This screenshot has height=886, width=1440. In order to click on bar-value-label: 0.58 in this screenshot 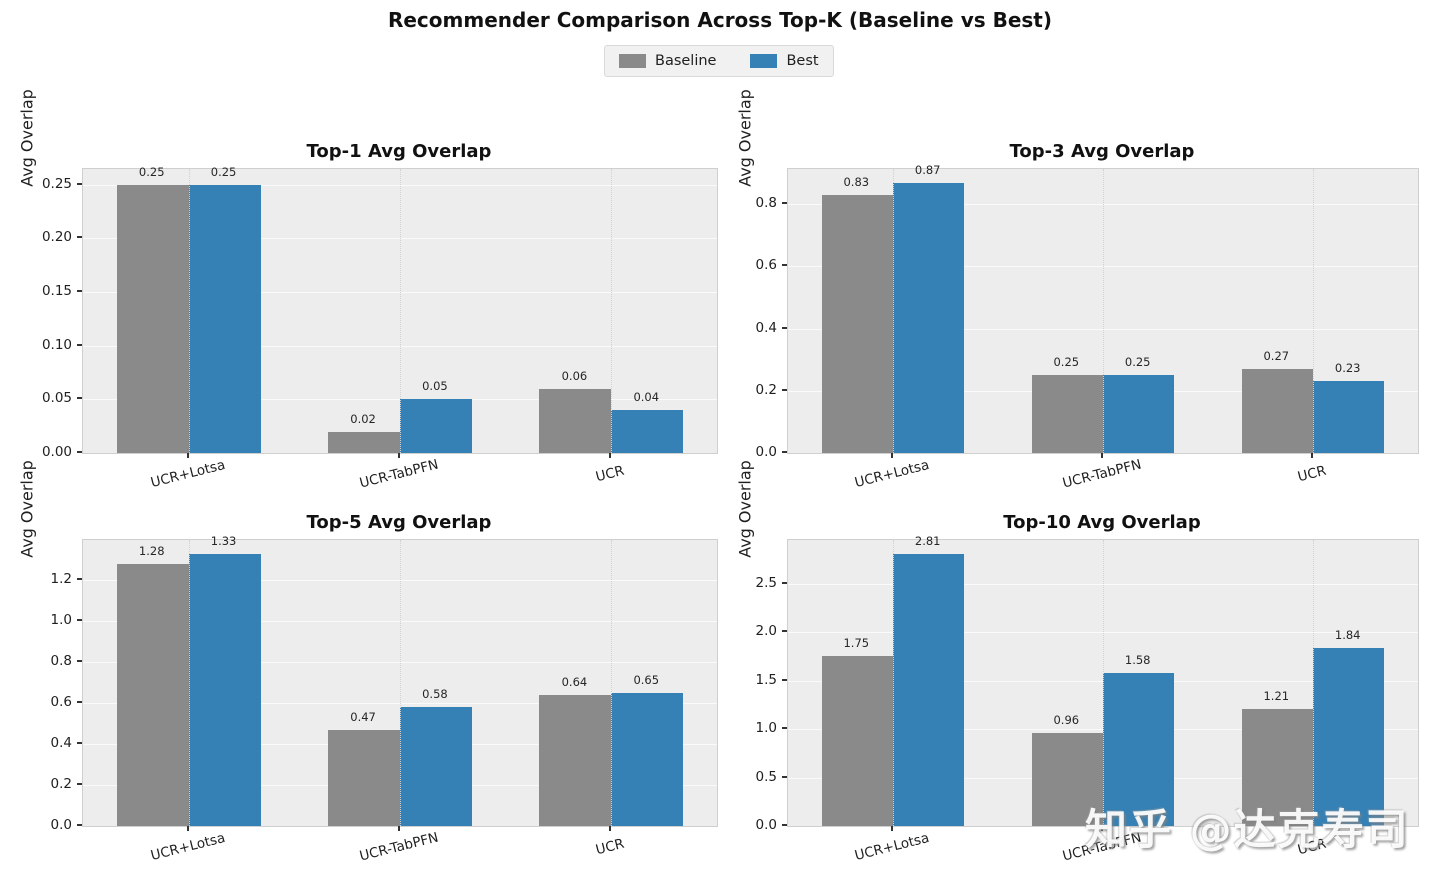, I will do `click(435, 694)`.